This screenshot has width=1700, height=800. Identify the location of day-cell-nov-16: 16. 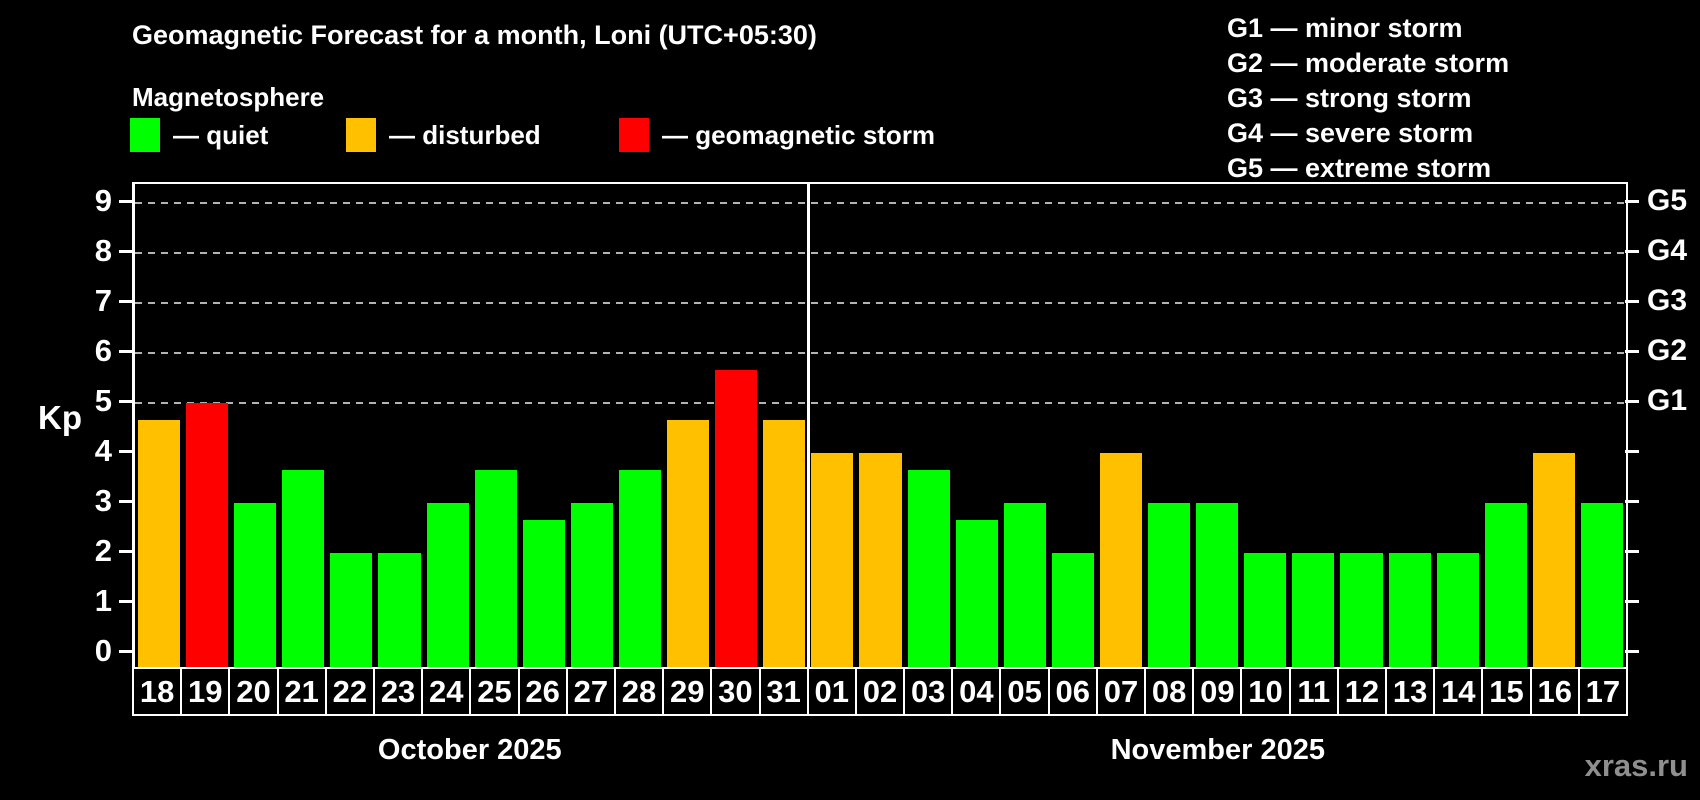
(1555, 691).